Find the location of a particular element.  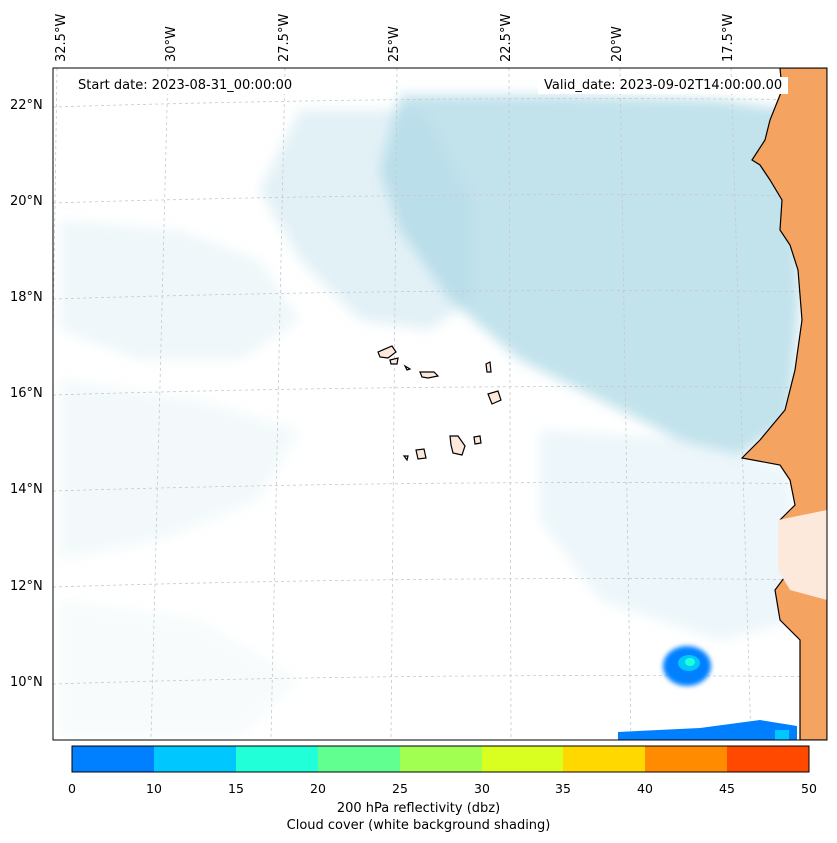

lat-label-16n: 16°N is located at coordinates (26, 393).